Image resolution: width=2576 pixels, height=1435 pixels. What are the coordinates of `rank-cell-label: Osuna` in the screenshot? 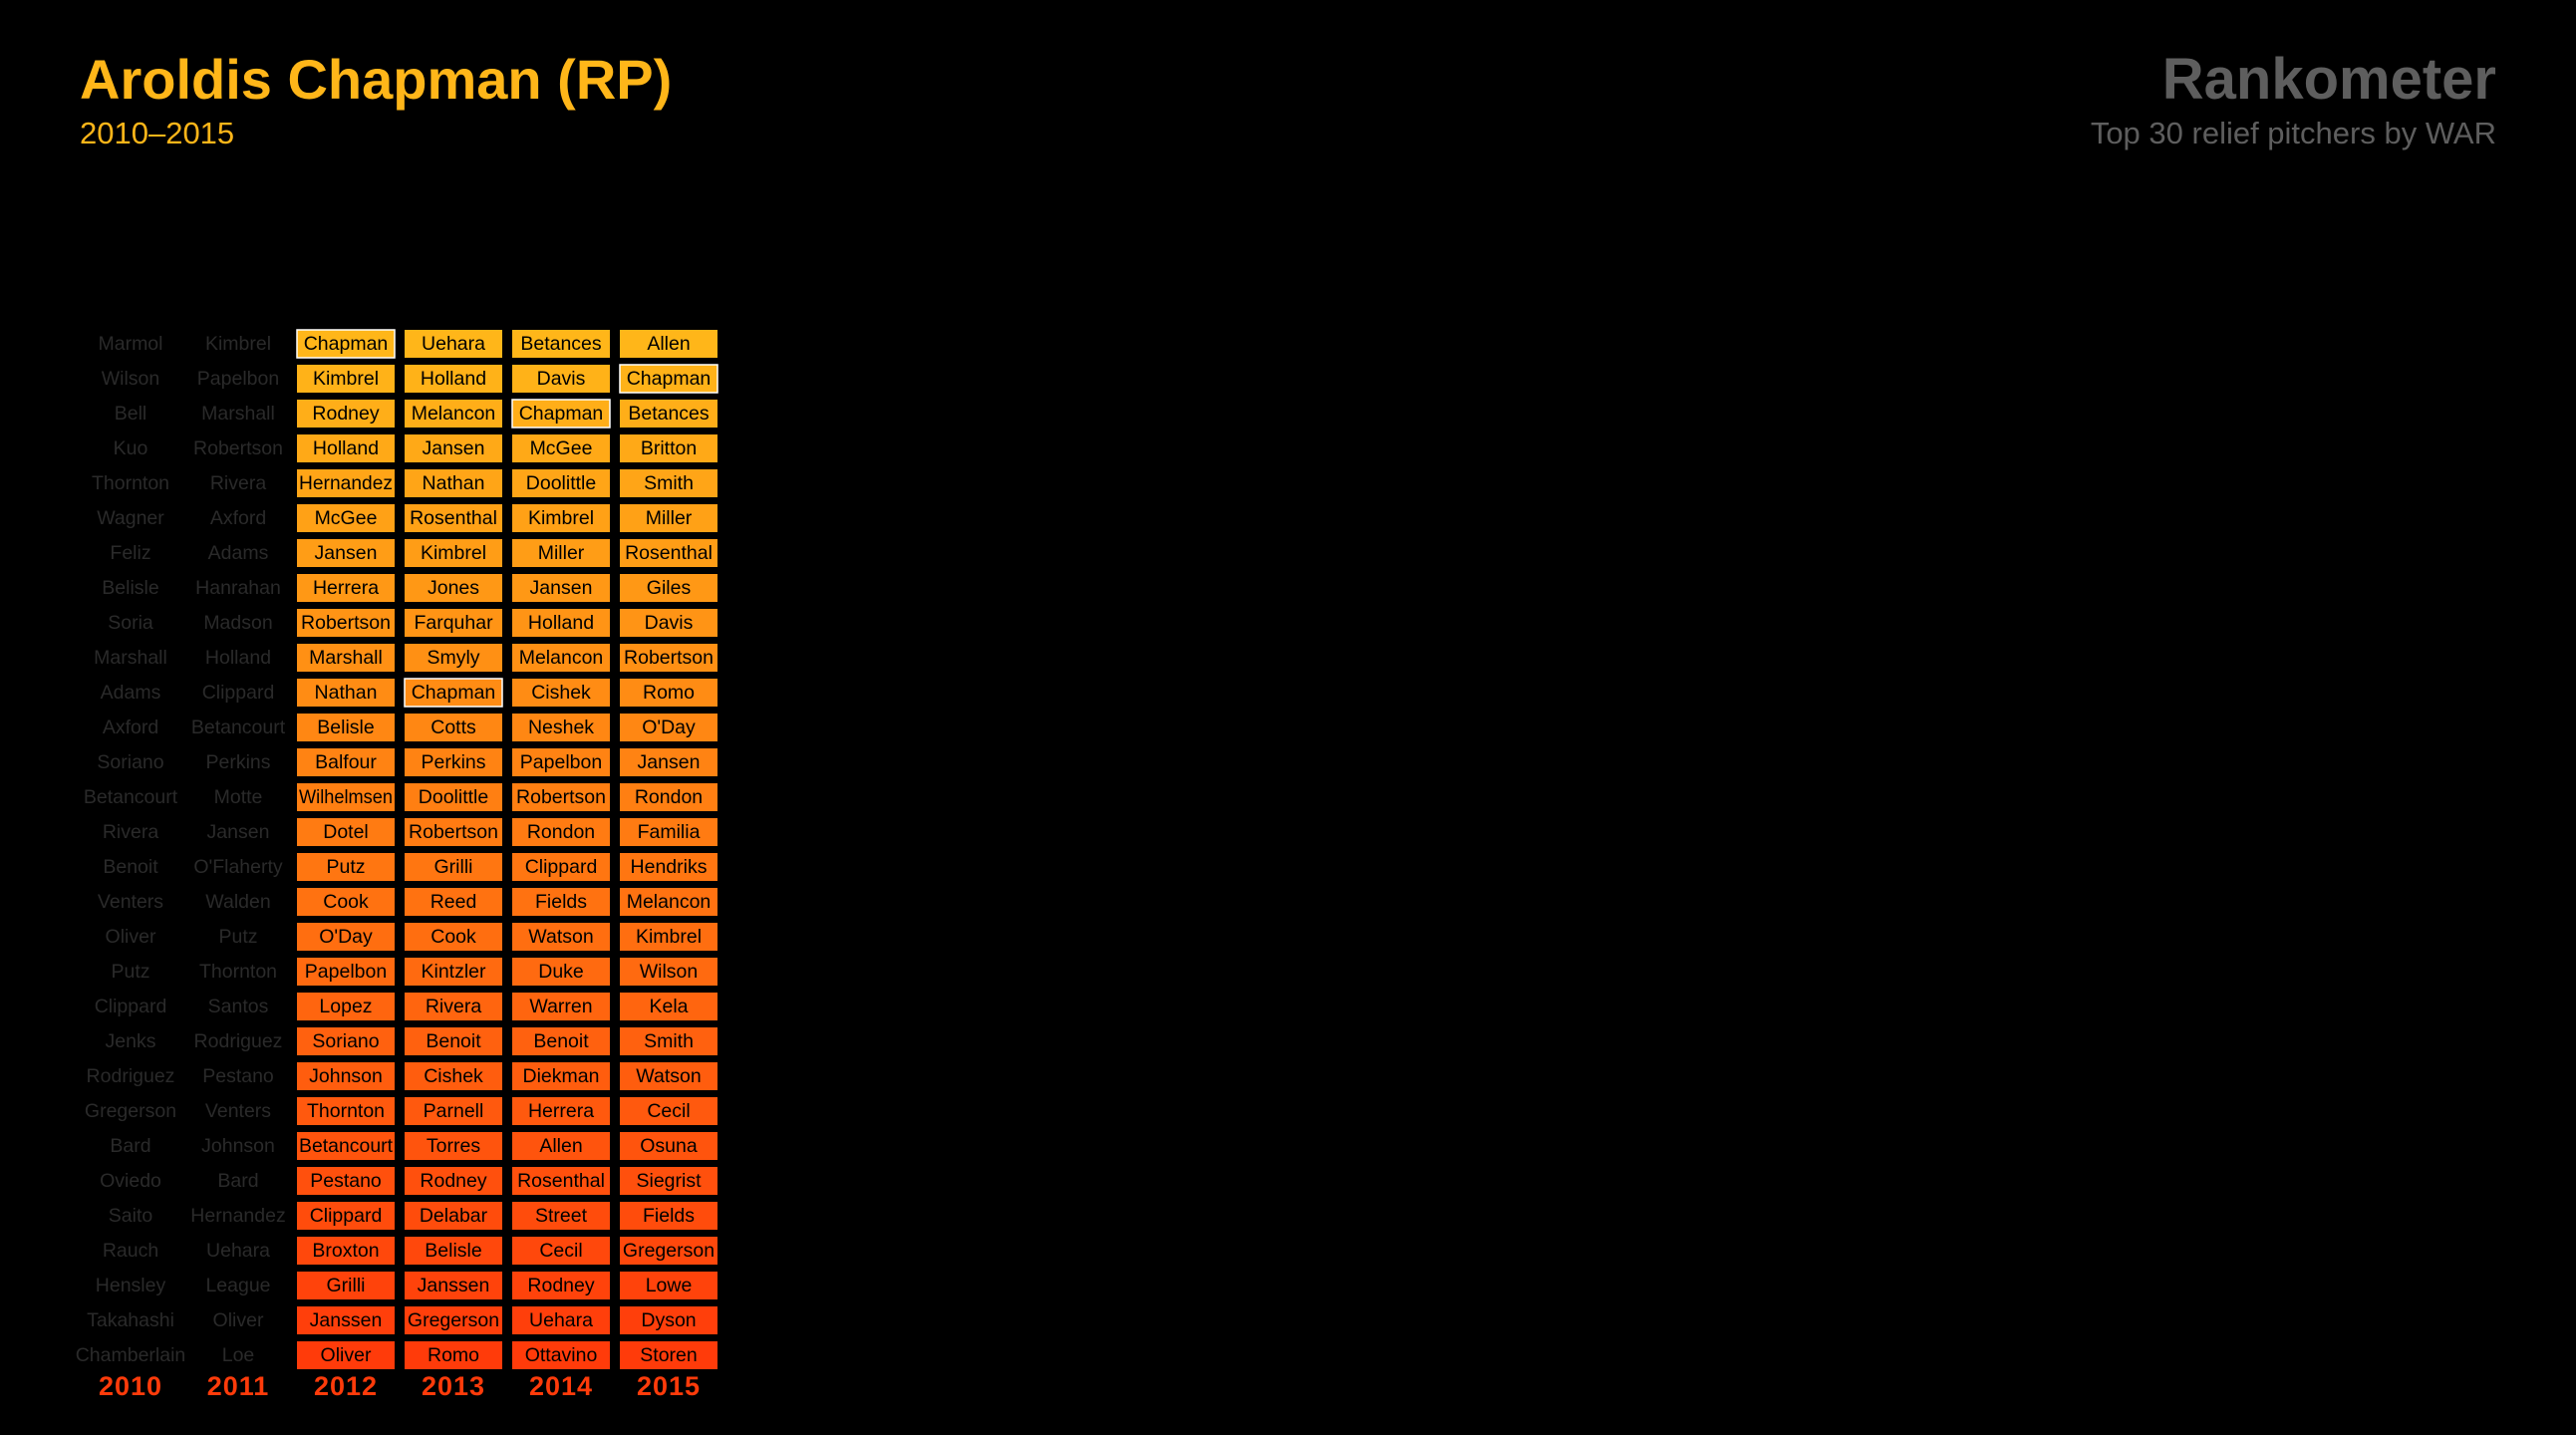 It's located at (669, 1146).